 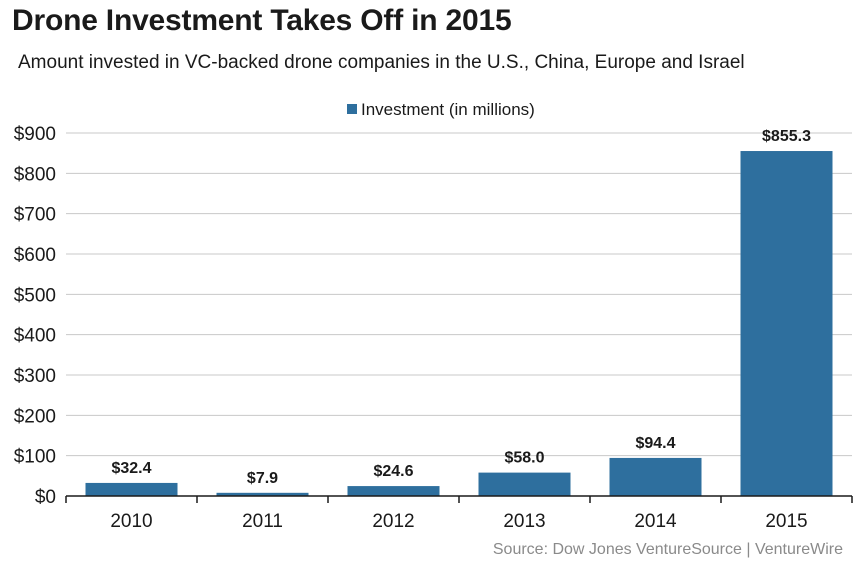 I want to click on legend-swatch, so click(x=352, y=109).